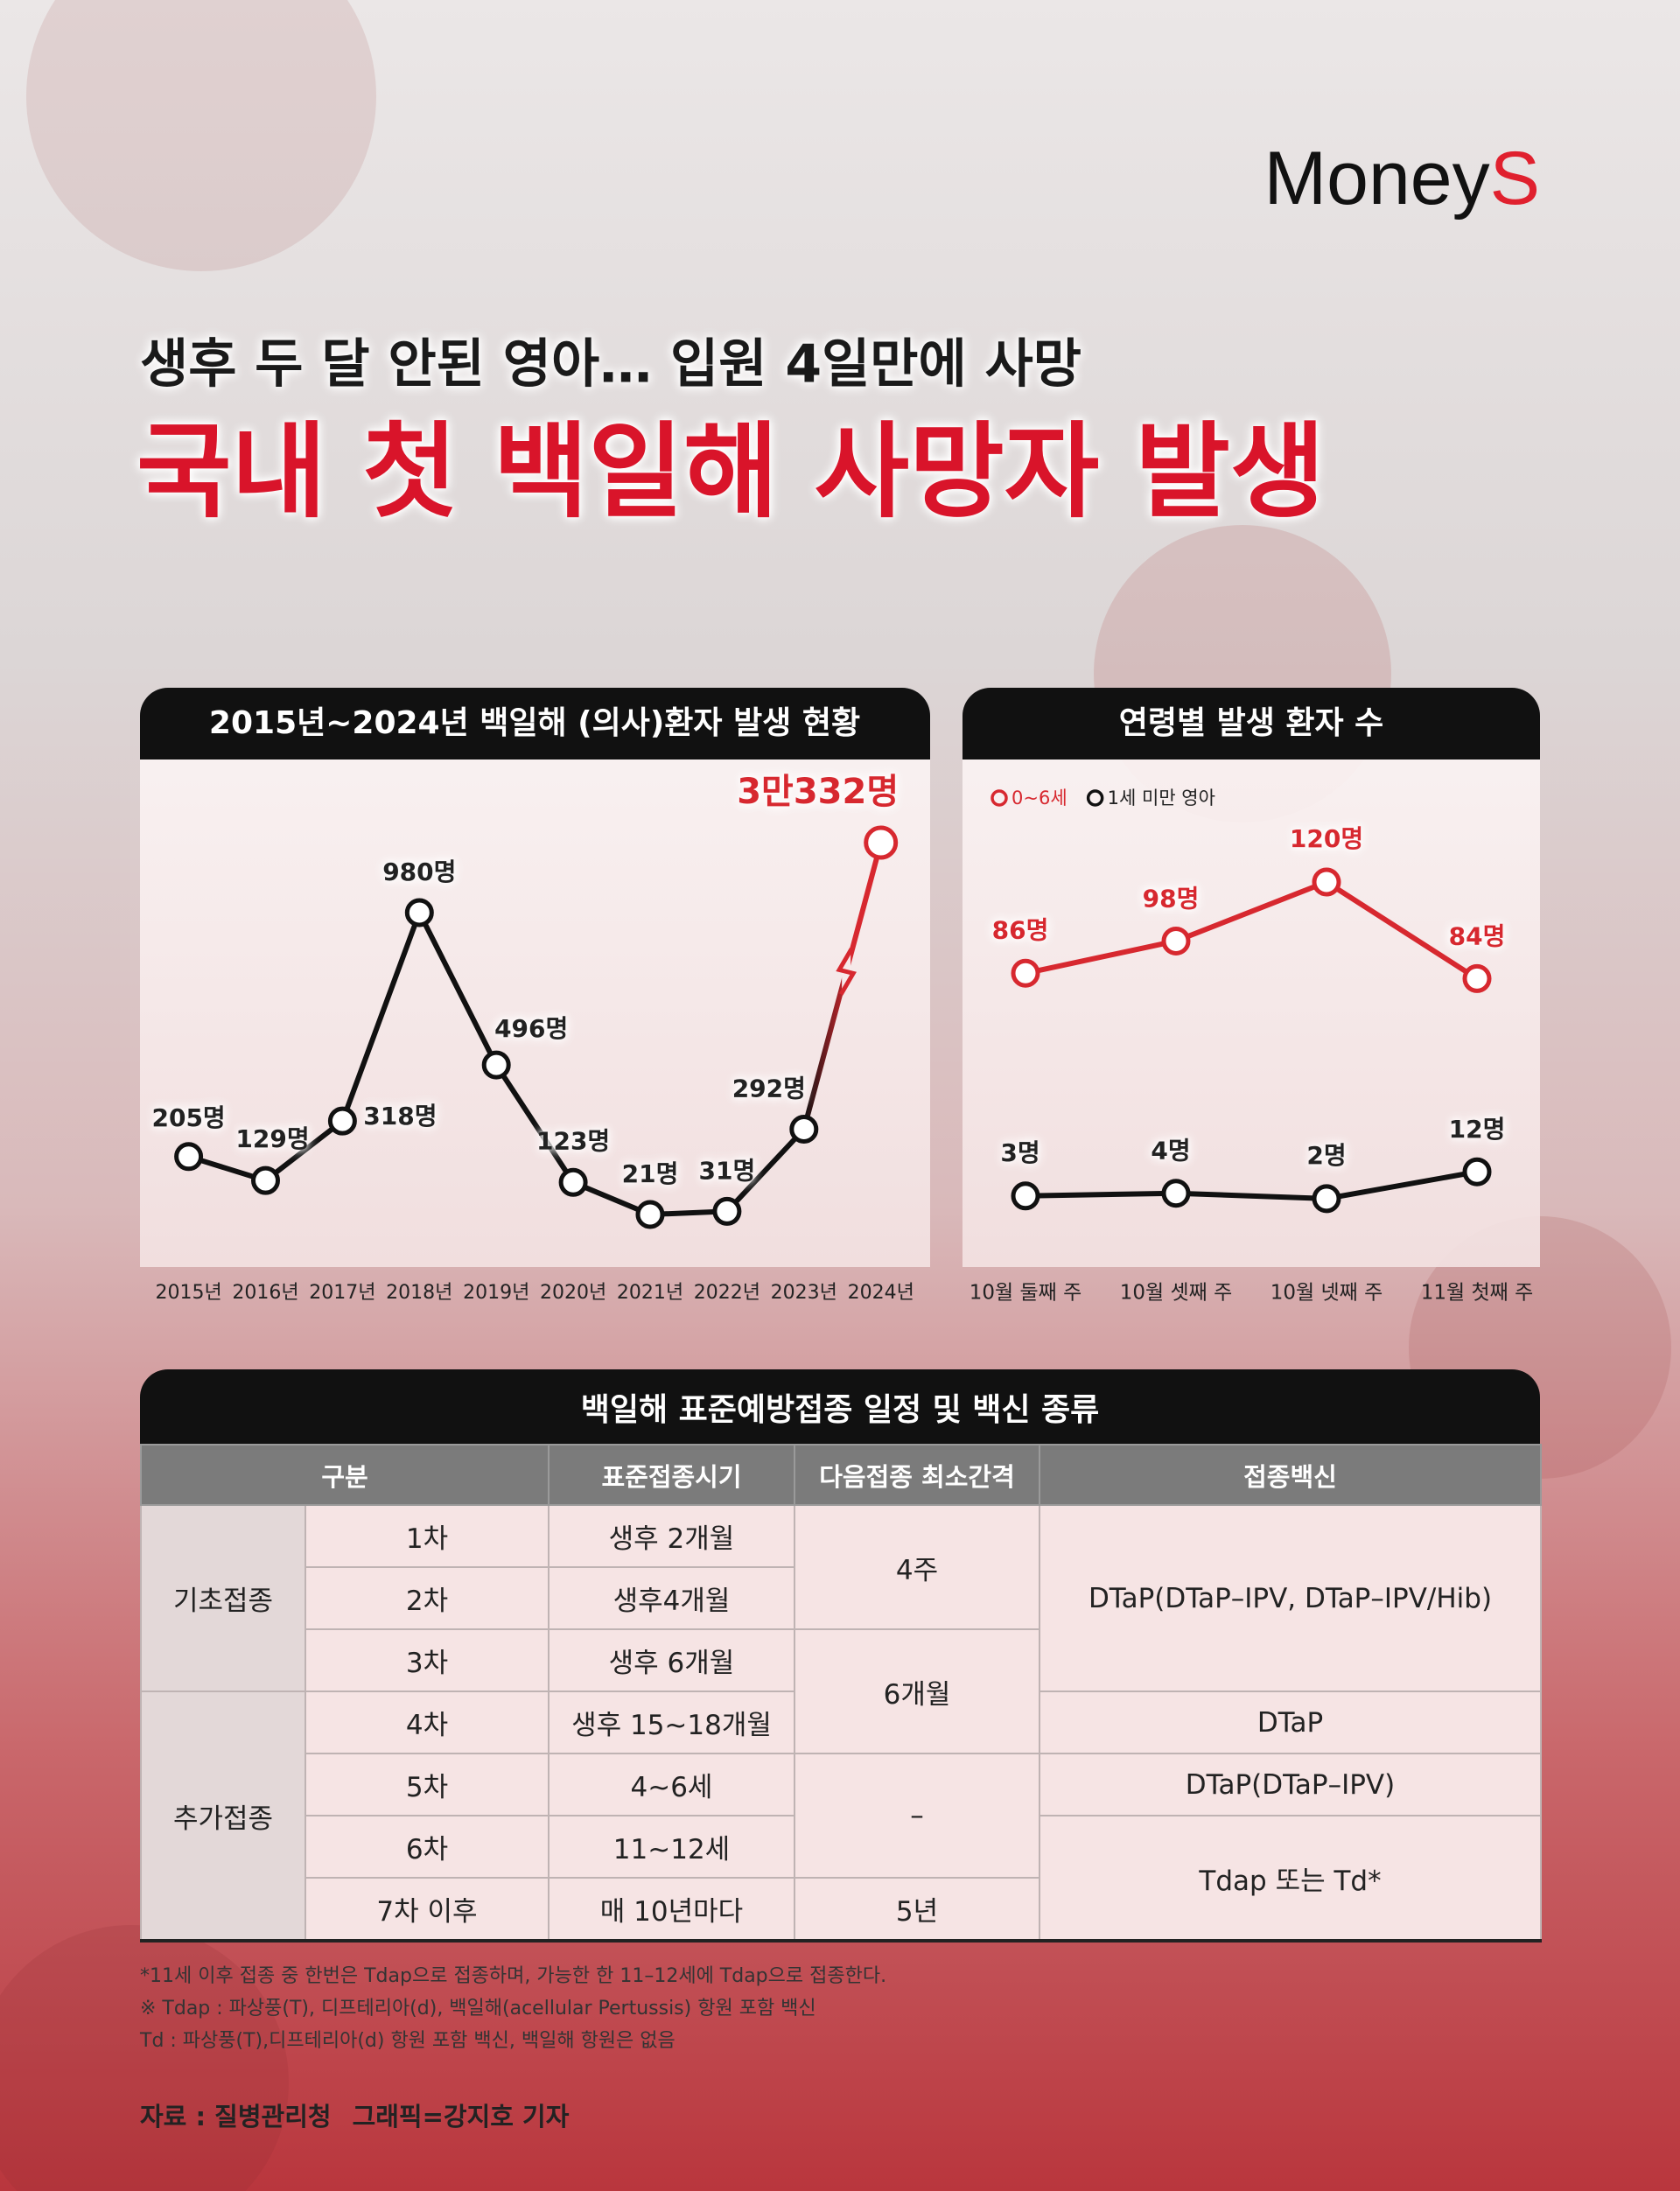 The height and width of the screenshot is (2191, 1680). I want to click on data-label: 98명, so click(1171, 898).